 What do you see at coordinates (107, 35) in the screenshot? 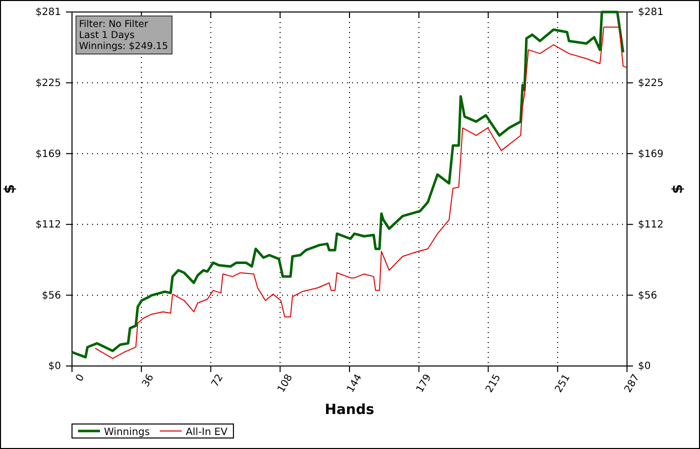
I see `annotation: Last 1 Days` at bounding box center [107, 35].